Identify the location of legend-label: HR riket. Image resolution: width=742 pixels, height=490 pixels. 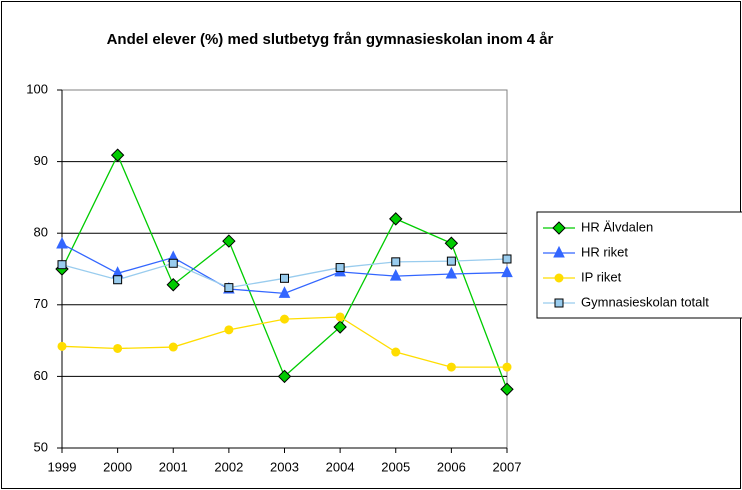
(604, 251).